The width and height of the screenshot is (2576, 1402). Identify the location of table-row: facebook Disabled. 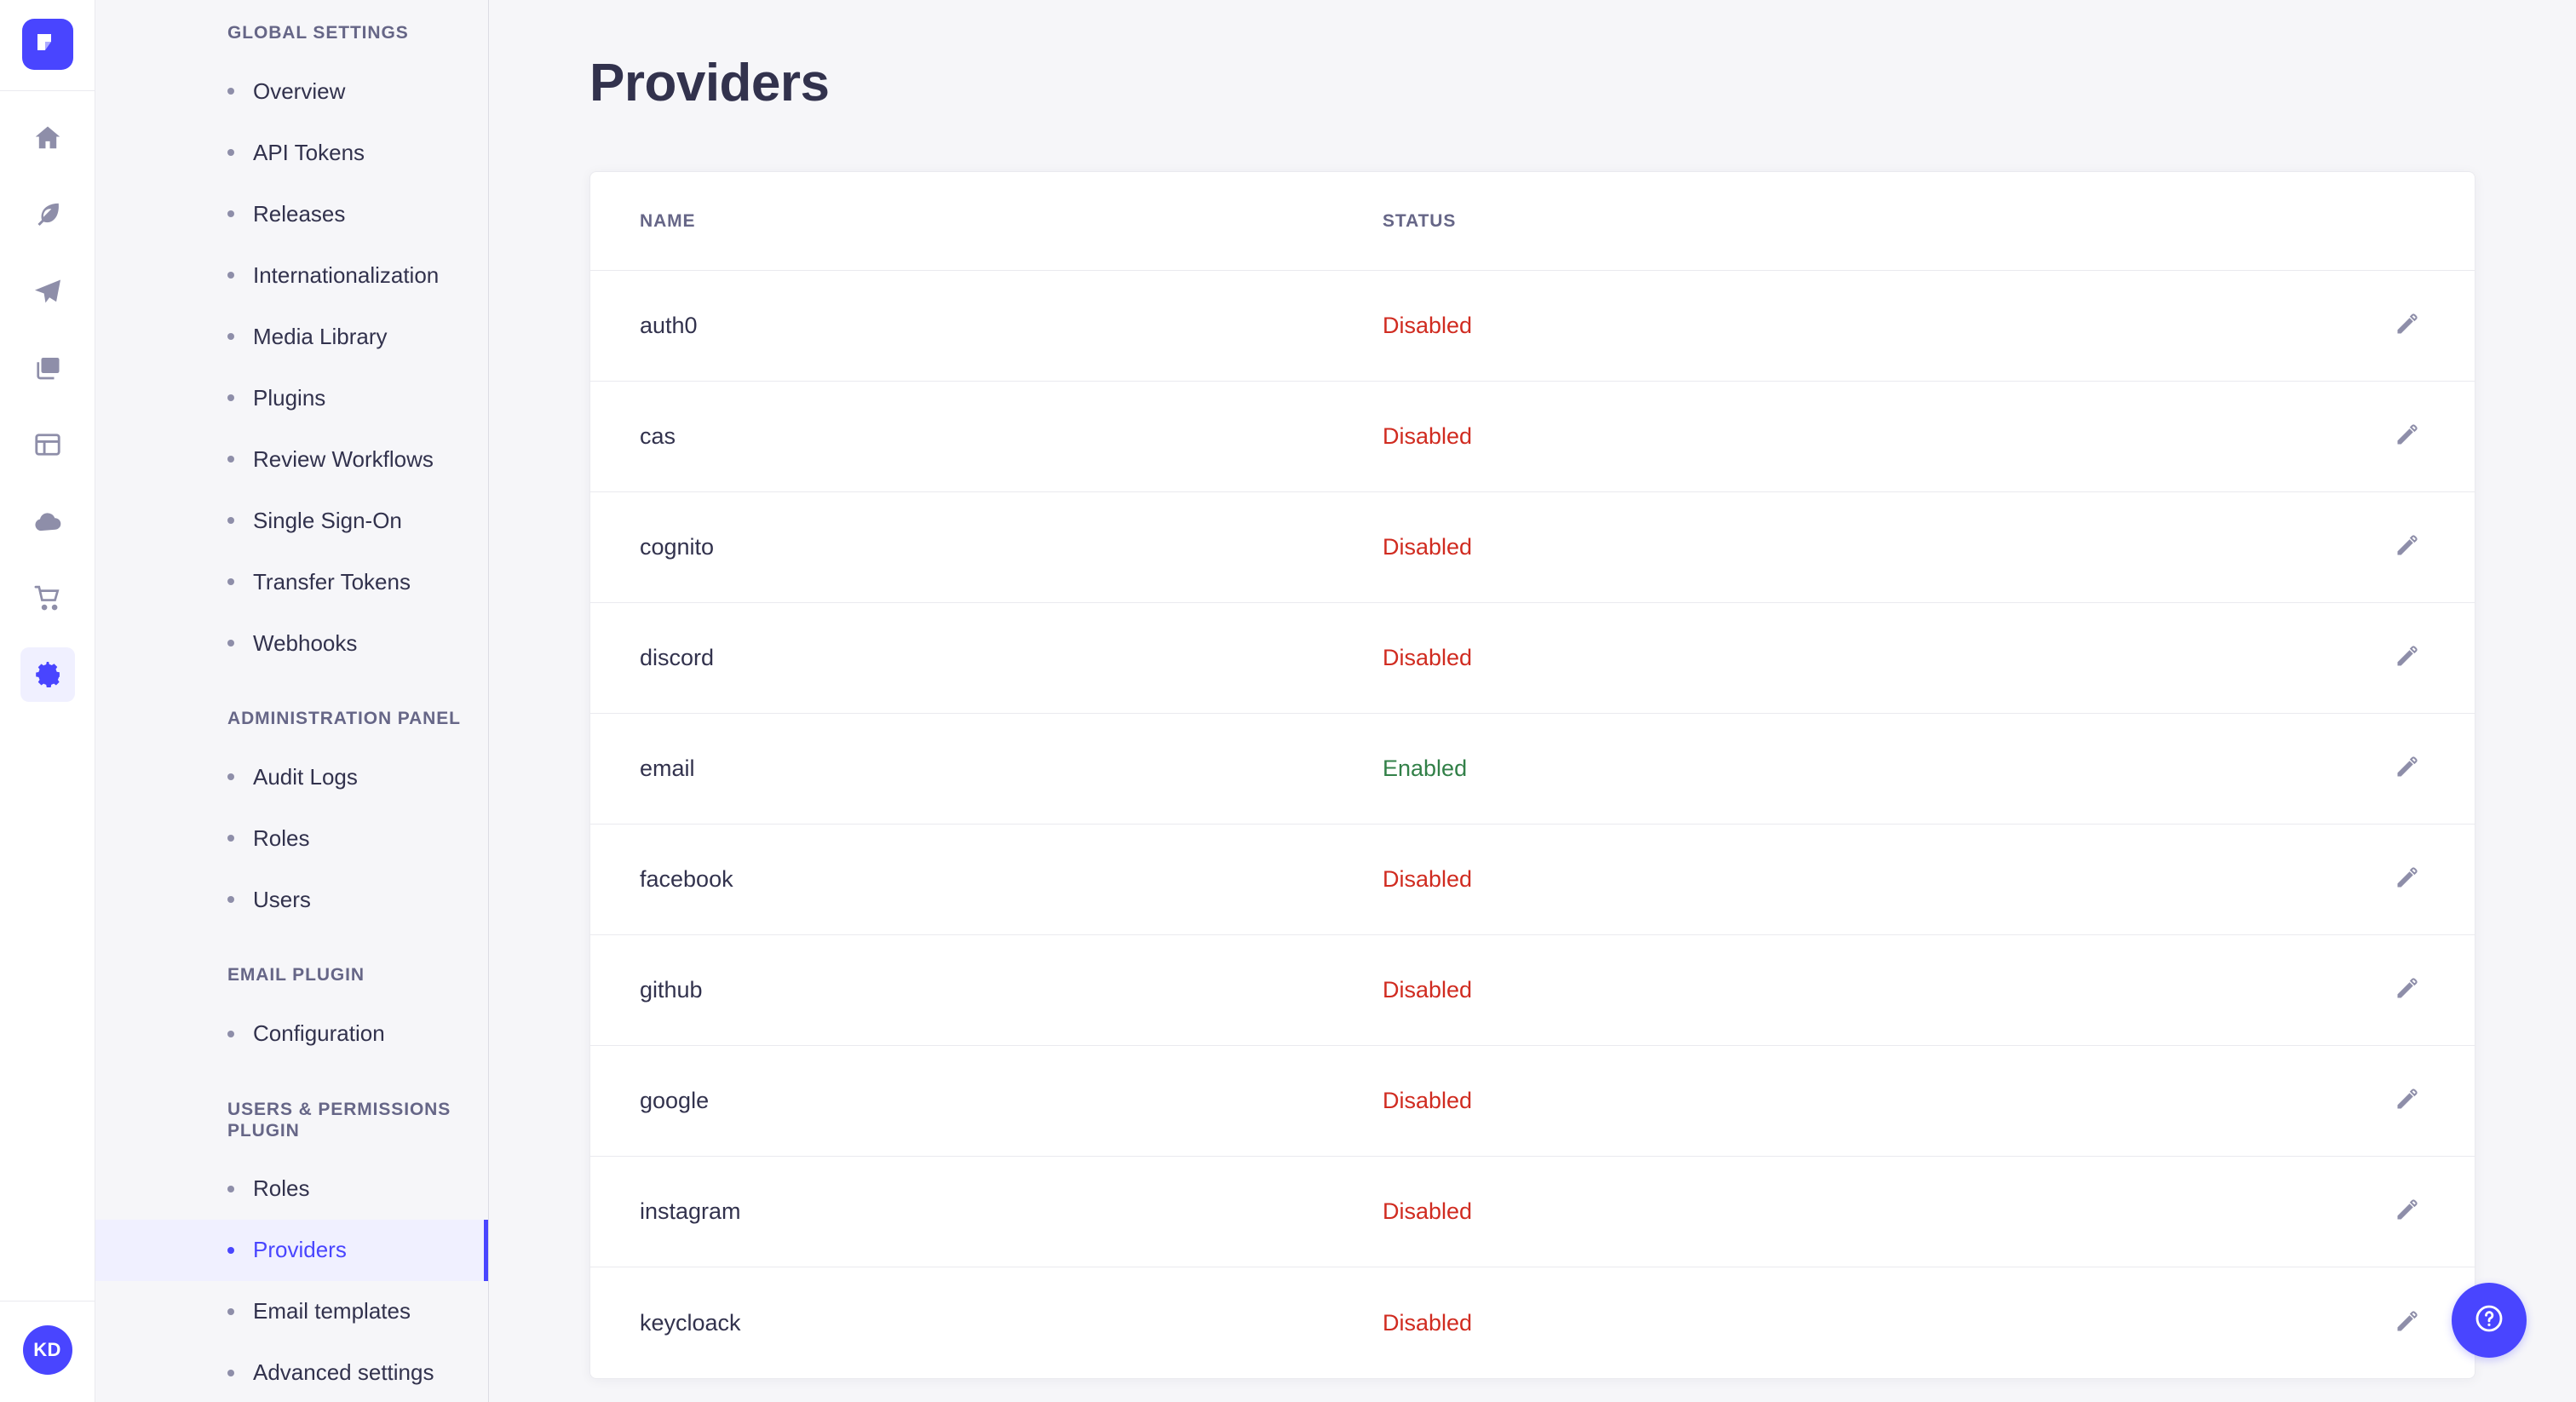
(1533, 880).